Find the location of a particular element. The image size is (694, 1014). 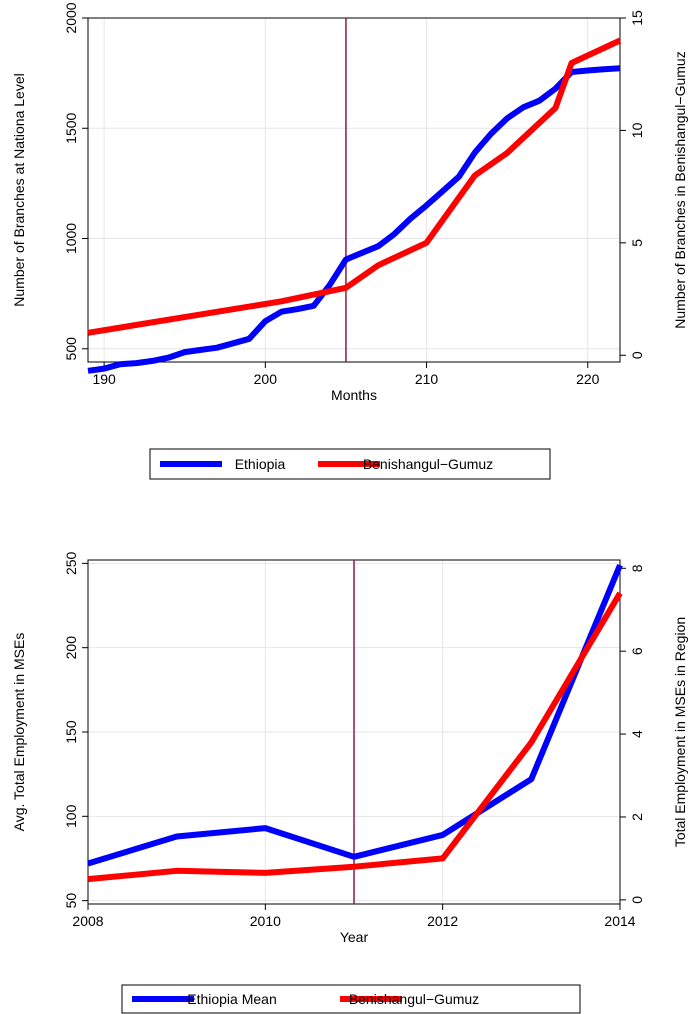

x-tick-label: 200 is located at coordinates (266, 379).